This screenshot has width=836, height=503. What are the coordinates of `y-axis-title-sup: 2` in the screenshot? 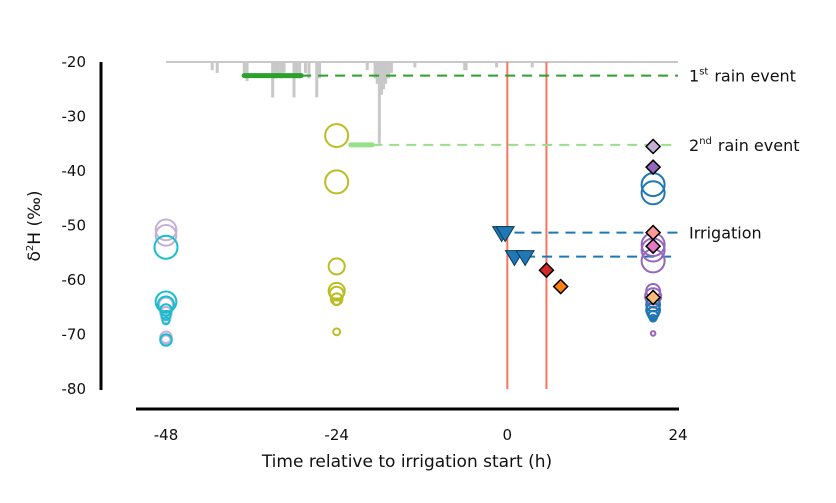 It's located at (30, 248).